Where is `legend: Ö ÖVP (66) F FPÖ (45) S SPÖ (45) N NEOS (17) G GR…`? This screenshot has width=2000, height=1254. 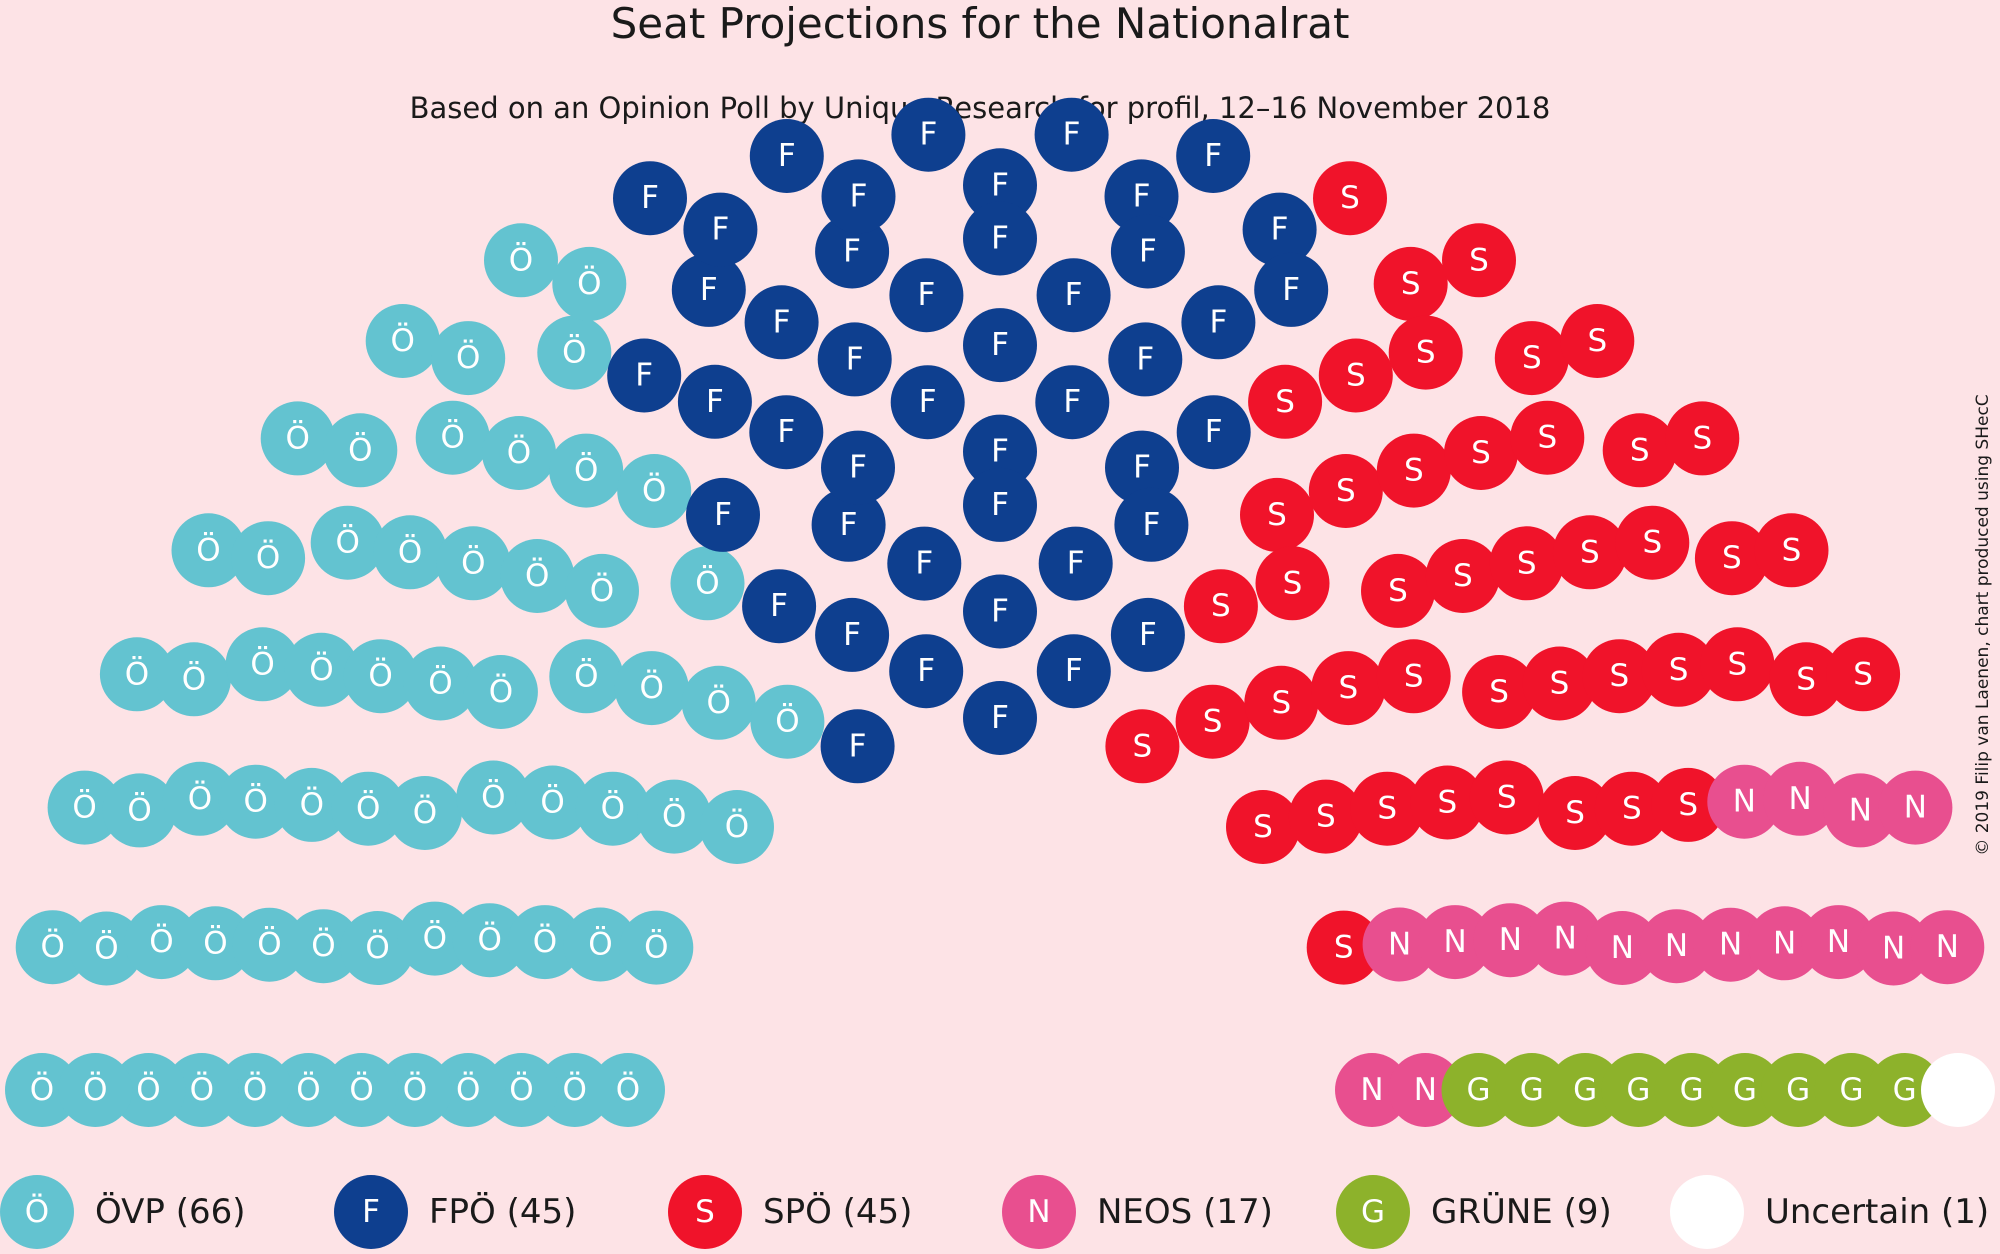
legend: Ö ÖVP (66) F FPÖ (45) S SPÖ (45) N NEOS (17) G GR… is located at coordinates (994, 1212).